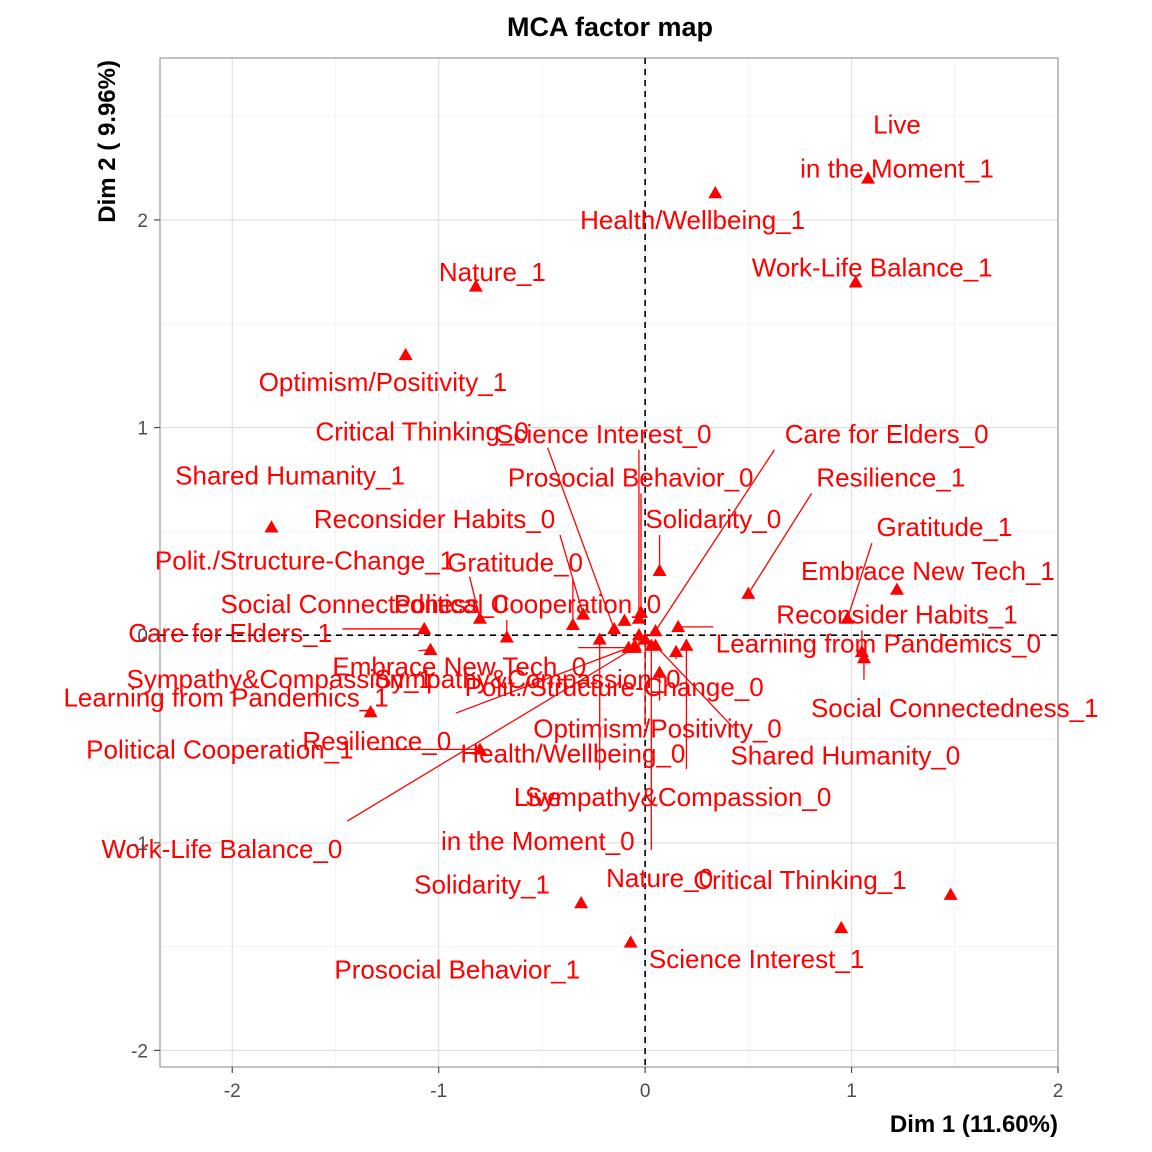 This screenshot has height=1152, width=1152. I want to click on y-axis-title: Dim 2 ( 9.96%), so click(107, 141).